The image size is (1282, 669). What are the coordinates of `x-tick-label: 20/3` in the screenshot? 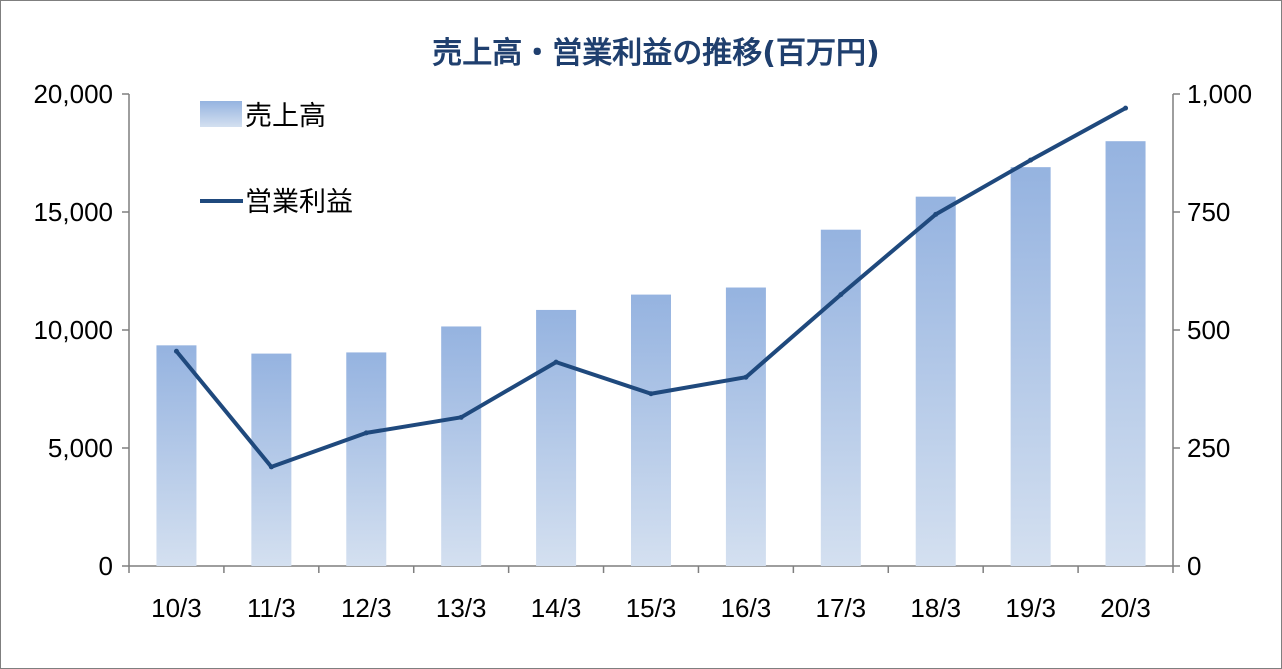 It's located at (1125, 608).